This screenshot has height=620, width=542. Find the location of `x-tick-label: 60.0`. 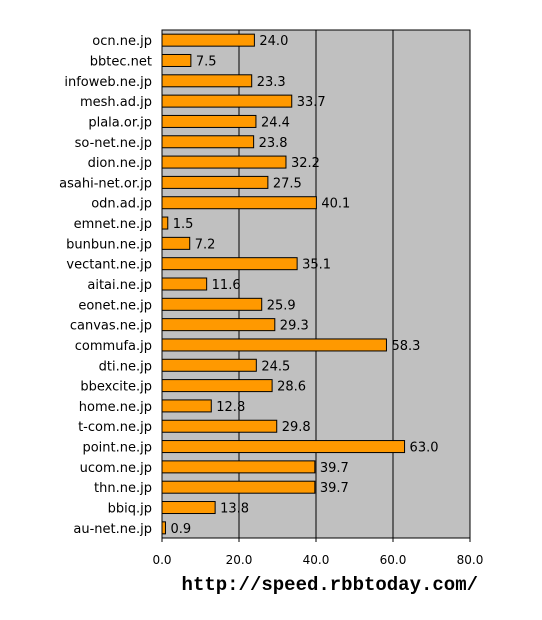

x-tick-label: 60.0 is located at coordinates (393, 560).